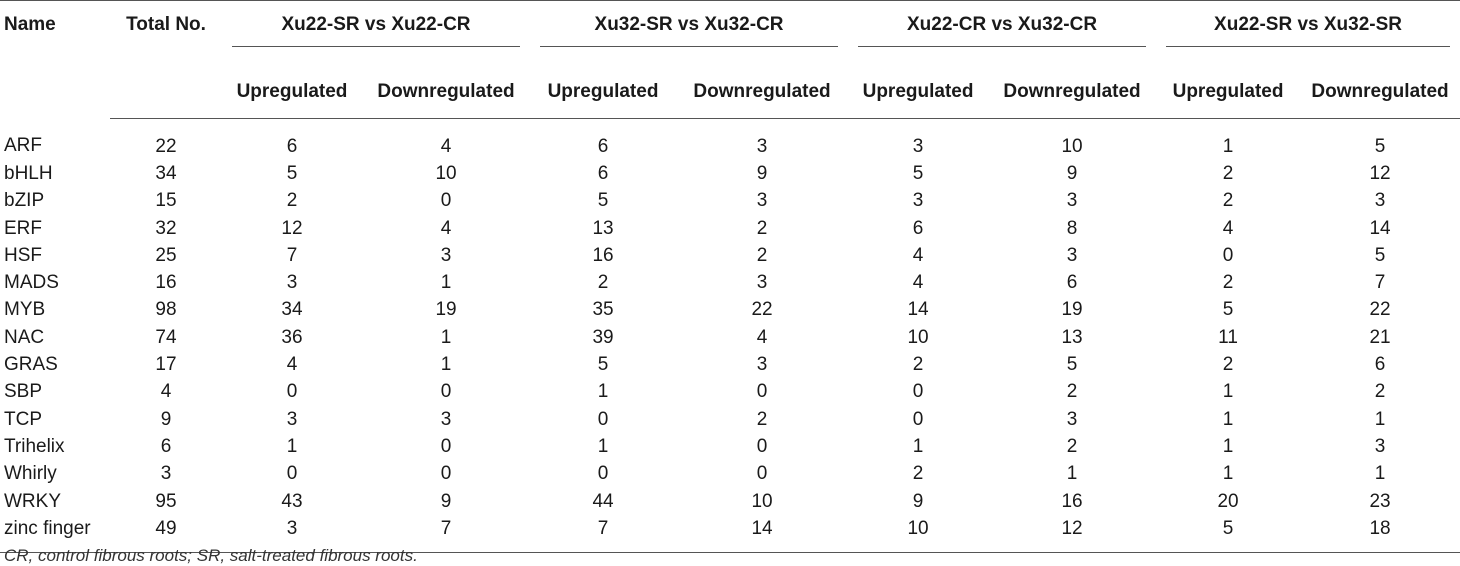 This screenshot has width=1460, height=566. What do you see at coordinates (23, 392) in the screenshot?
I see `row-name-cell: SBP` at bounding box center [23, 392].